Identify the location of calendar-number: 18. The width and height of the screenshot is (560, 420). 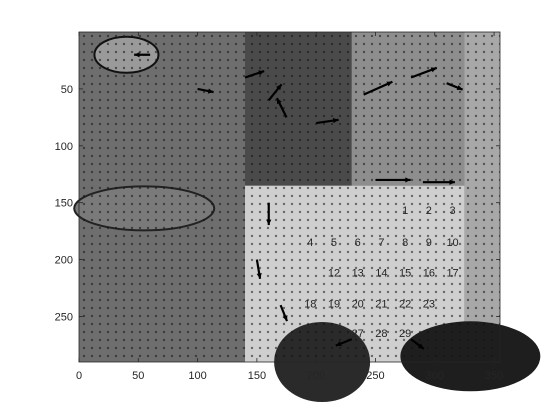
(310, 304).